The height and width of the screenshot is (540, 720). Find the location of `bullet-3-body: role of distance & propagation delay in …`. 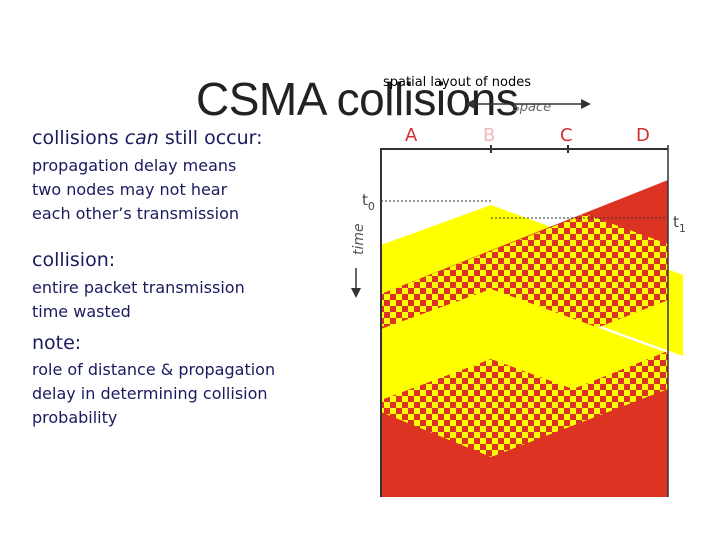

bullet-3-body: role of distance & propagation delay in … is located at coordinates (153, 394).